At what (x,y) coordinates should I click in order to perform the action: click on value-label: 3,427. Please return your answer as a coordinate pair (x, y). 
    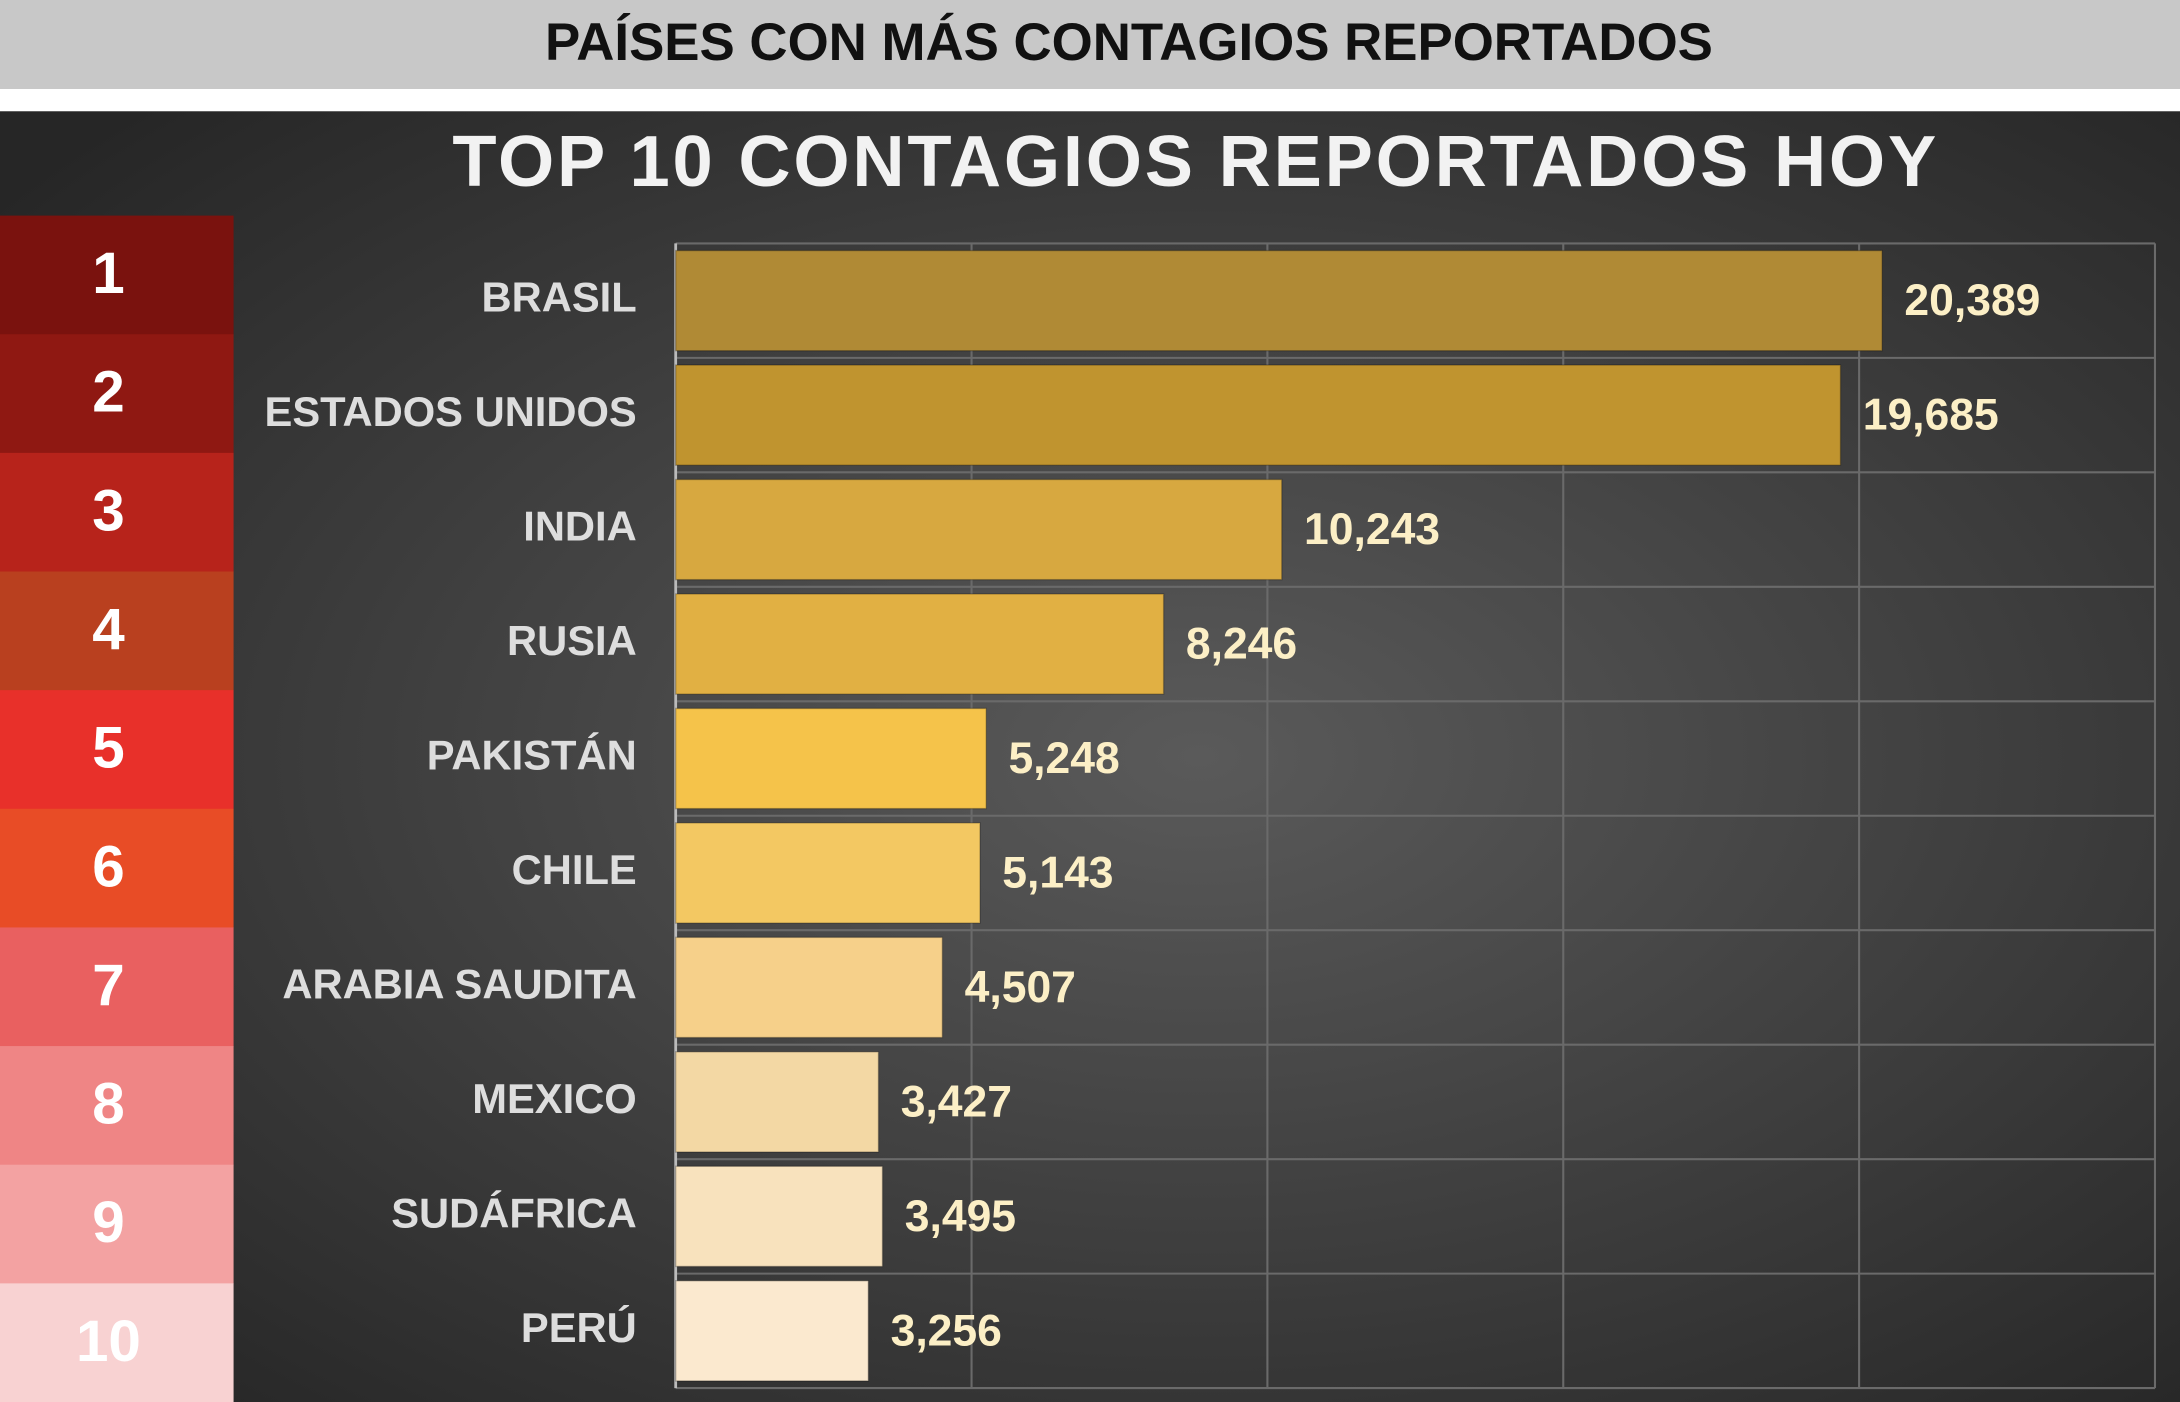
    Looking at the image, I should click on (956, 1101).